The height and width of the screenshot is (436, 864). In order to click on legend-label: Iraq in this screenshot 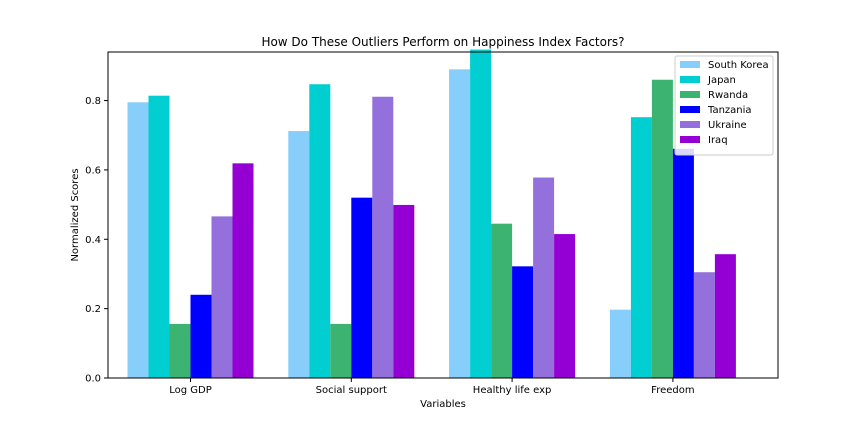, I will do `click(718, 140)`.